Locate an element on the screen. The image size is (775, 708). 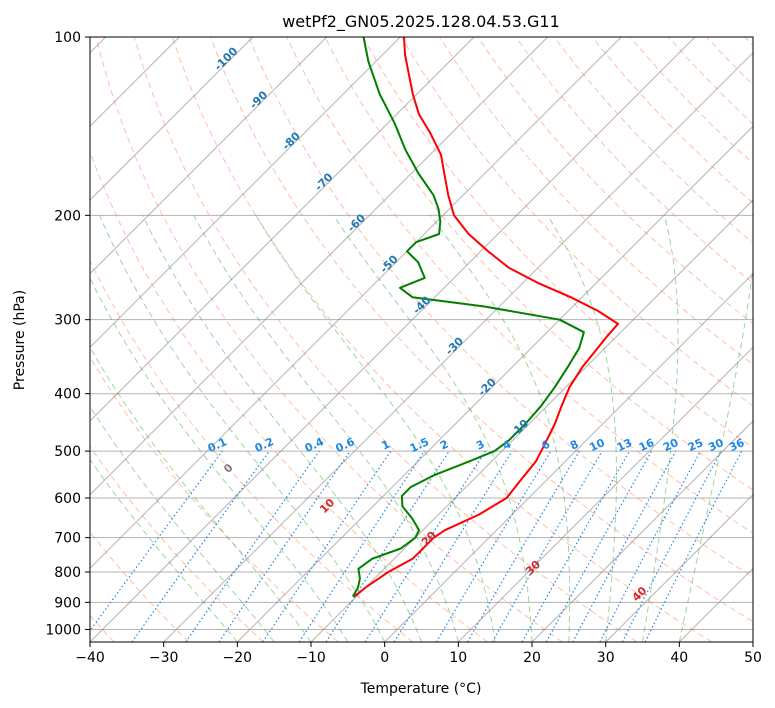
x-tick-label: 0 is located at coordinates (384, 658).